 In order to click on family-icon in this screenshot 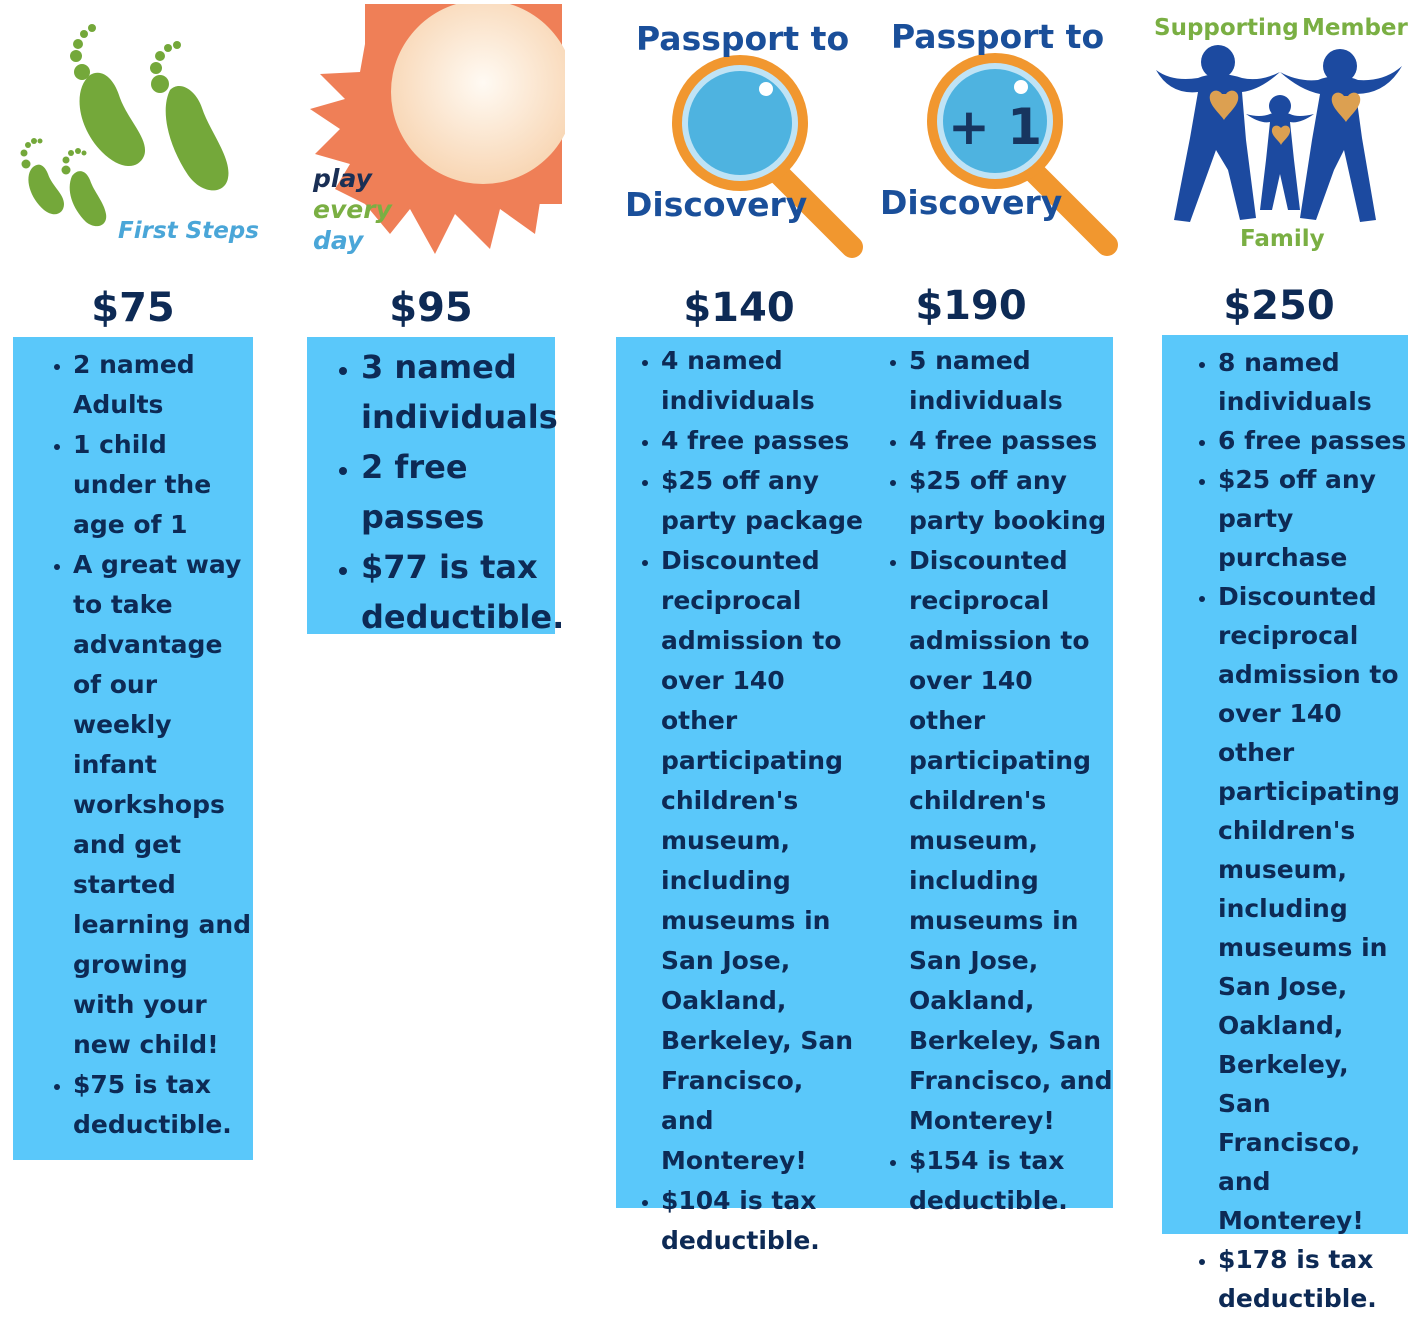, I will do `click(1279, 133)`.